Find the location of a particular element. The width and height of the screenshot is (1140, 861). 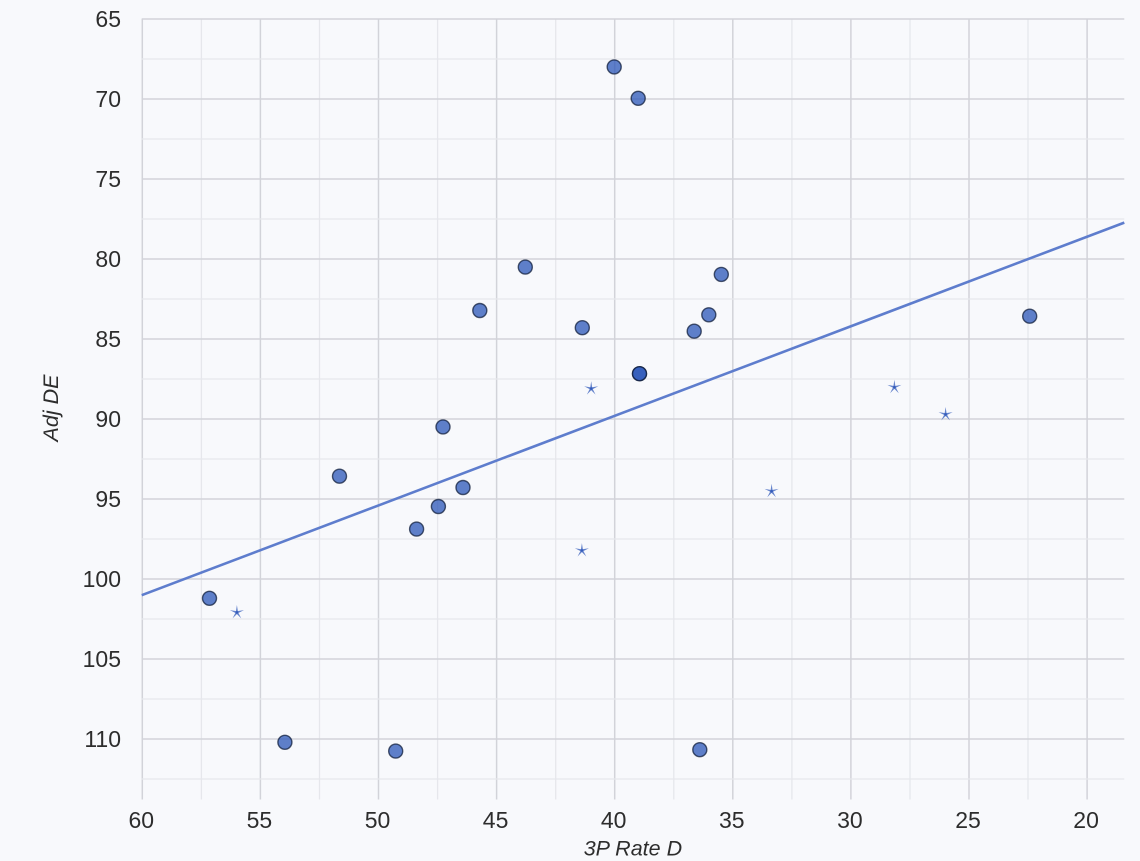

svg-text: 95 is located at coordinates (108, 499).